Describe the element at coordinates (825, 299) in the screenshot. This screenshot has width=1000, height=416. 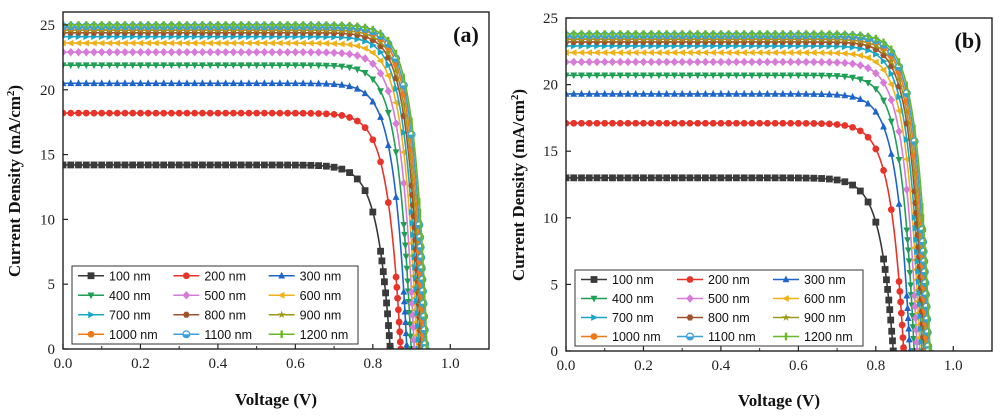
I see `legend-label: 600 nm` at that location.